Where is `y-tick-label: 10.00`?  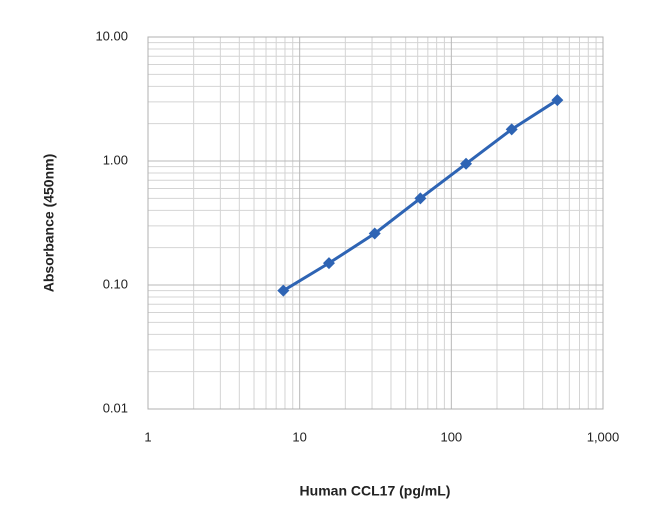 y-tick-label: 10.00 is located at coordinates (111, 35).